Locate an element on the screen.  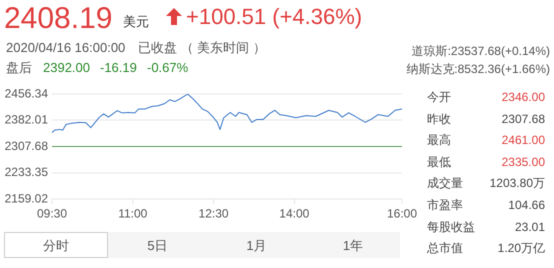
text: 分时 is located at coordinates (56, 245).